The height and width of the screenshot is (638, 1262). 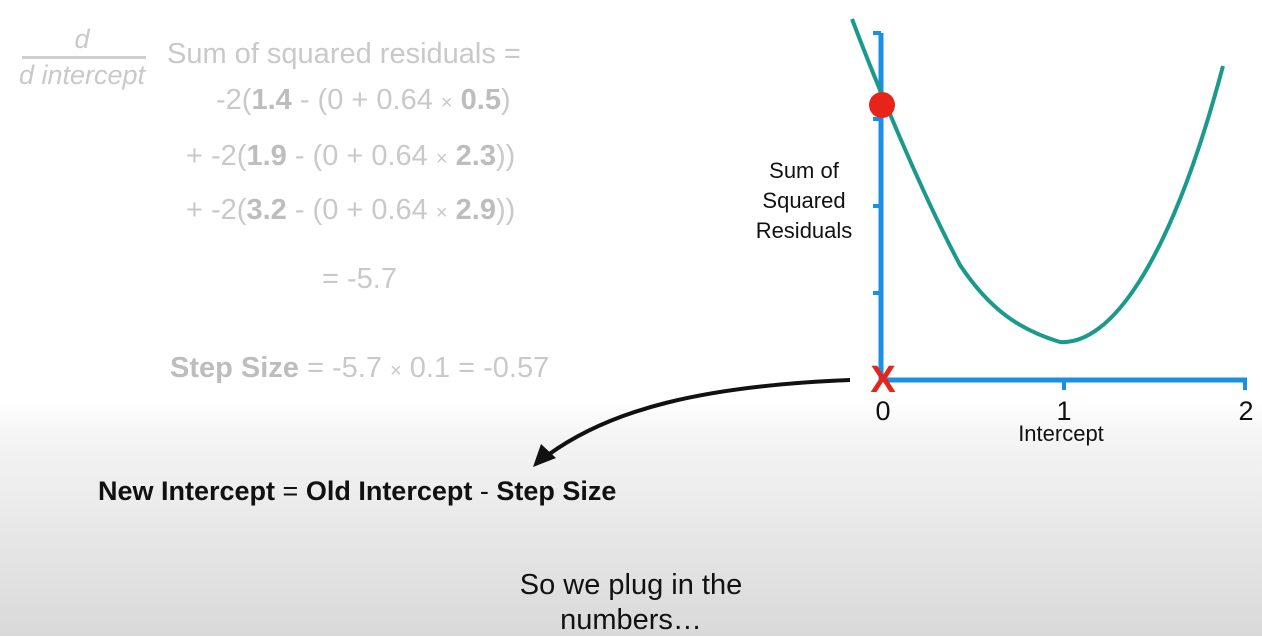 I want to click on y-axis-label-line-2: Squared, so click(x=803, y=200).